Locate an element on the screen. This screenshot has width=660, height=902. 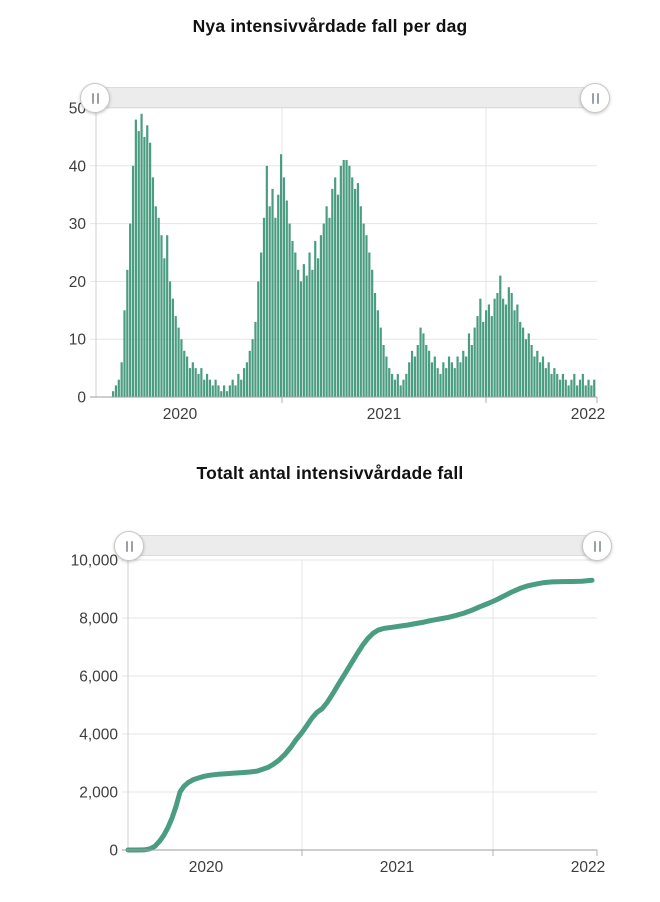
total-range-slider-right-handle is located at coordinates (597, 546).